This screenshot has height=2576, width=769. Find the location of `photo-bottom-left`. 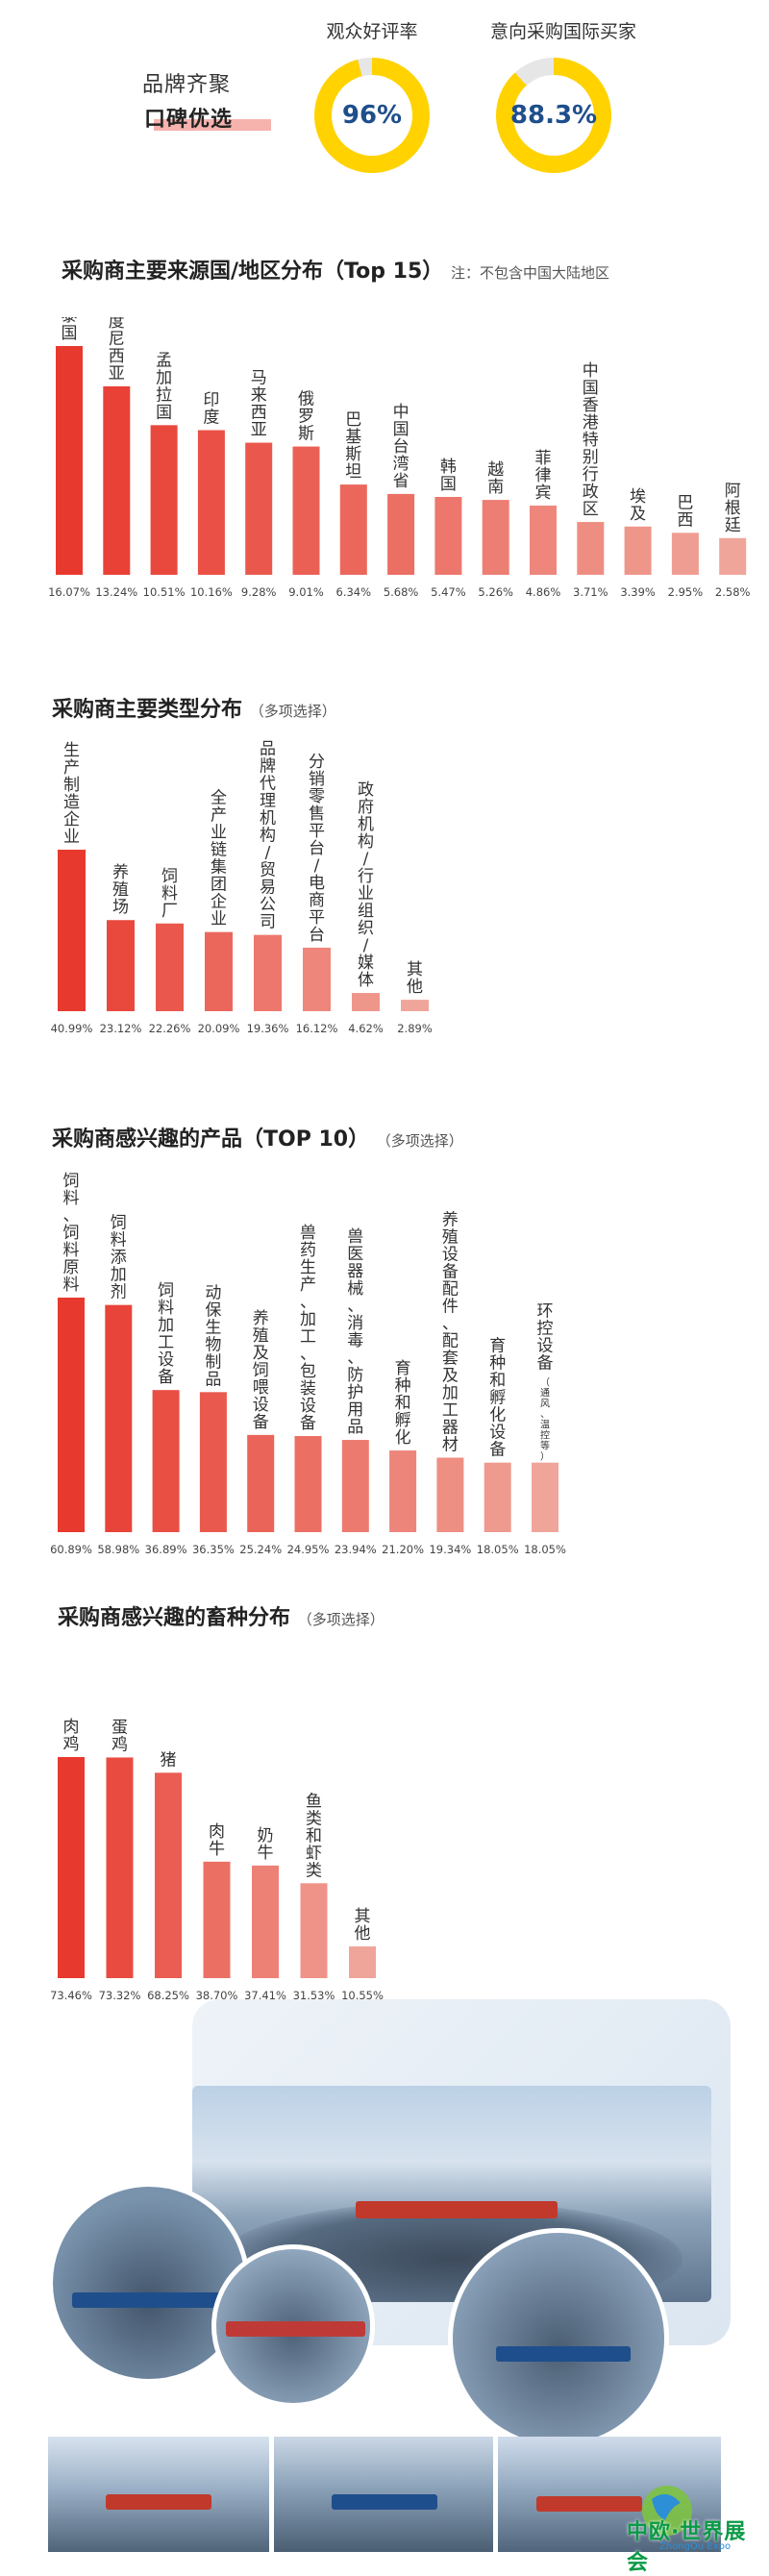

photo-bottom-left is located at coordinates (159, 2495).